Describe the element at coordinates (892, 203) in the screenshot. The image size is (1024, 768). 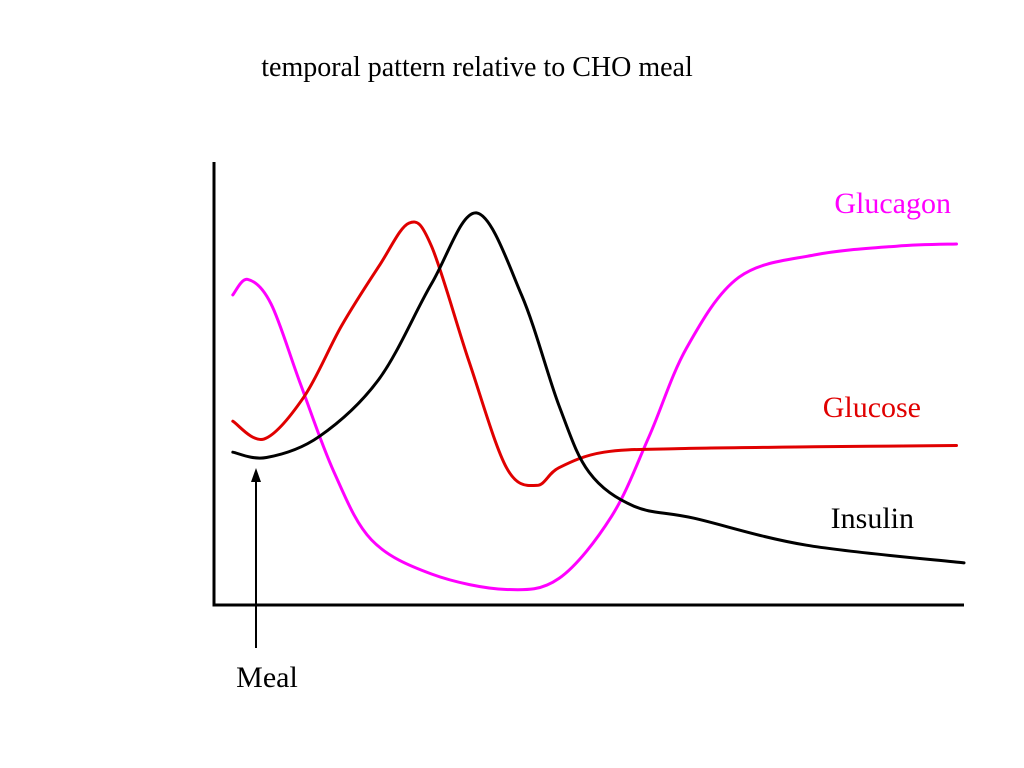
I see `series-label-glucagon: Glucagon` at that location.